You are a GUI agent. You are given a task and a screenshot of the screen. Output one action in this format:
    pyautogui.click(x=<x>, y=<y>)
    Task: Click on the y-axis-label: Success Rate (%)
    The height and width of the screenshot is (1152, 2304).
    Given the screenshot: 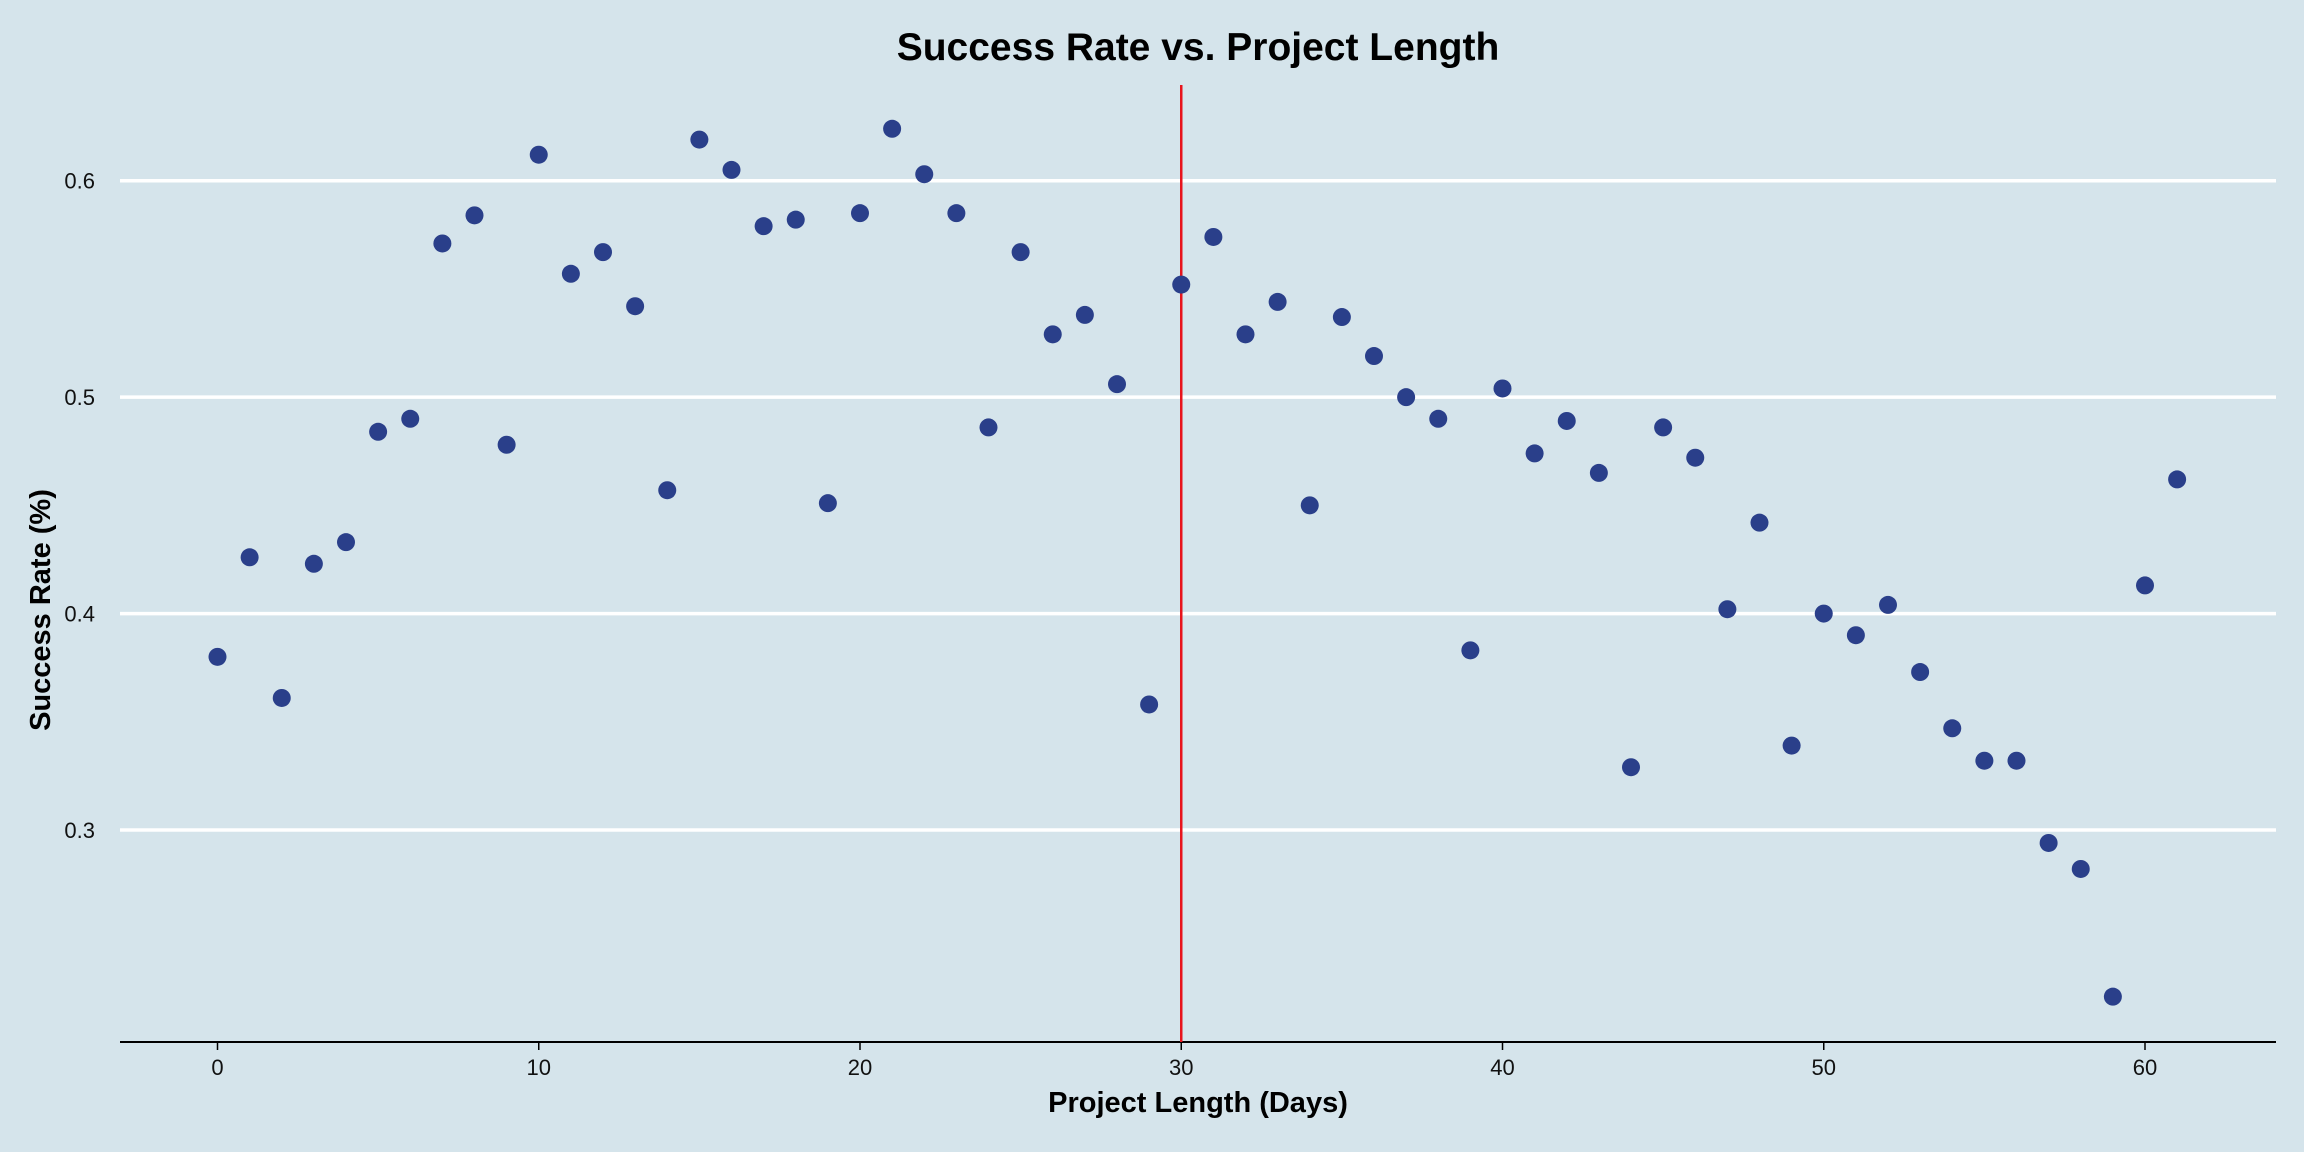 What is the action you would take?
    pyautogui.click(x=41, y=610)
    